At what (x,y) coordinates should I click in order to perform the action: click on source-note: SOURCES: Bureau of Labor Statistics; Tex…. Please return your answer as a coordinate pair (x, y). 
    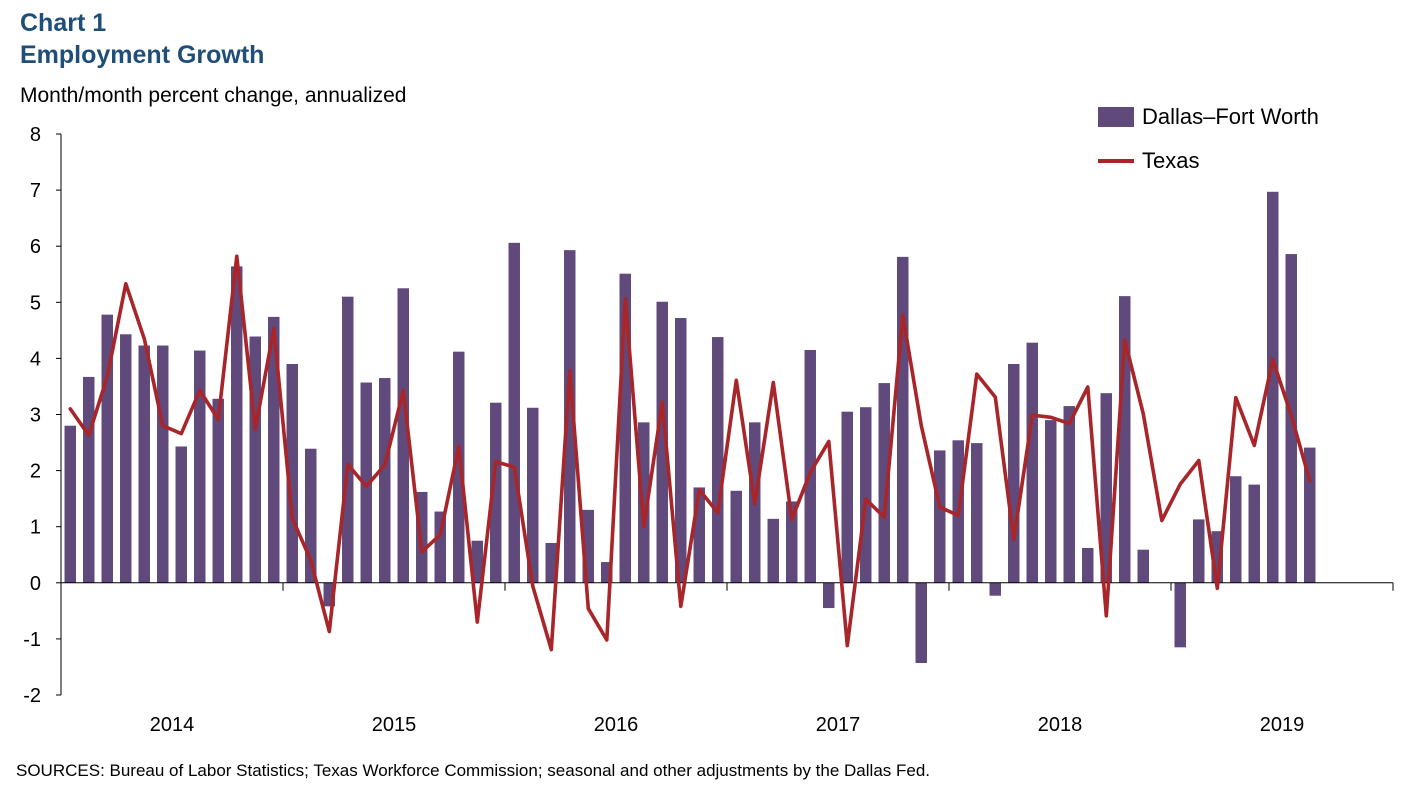
    Looking at the image, I should click on (473, 770).